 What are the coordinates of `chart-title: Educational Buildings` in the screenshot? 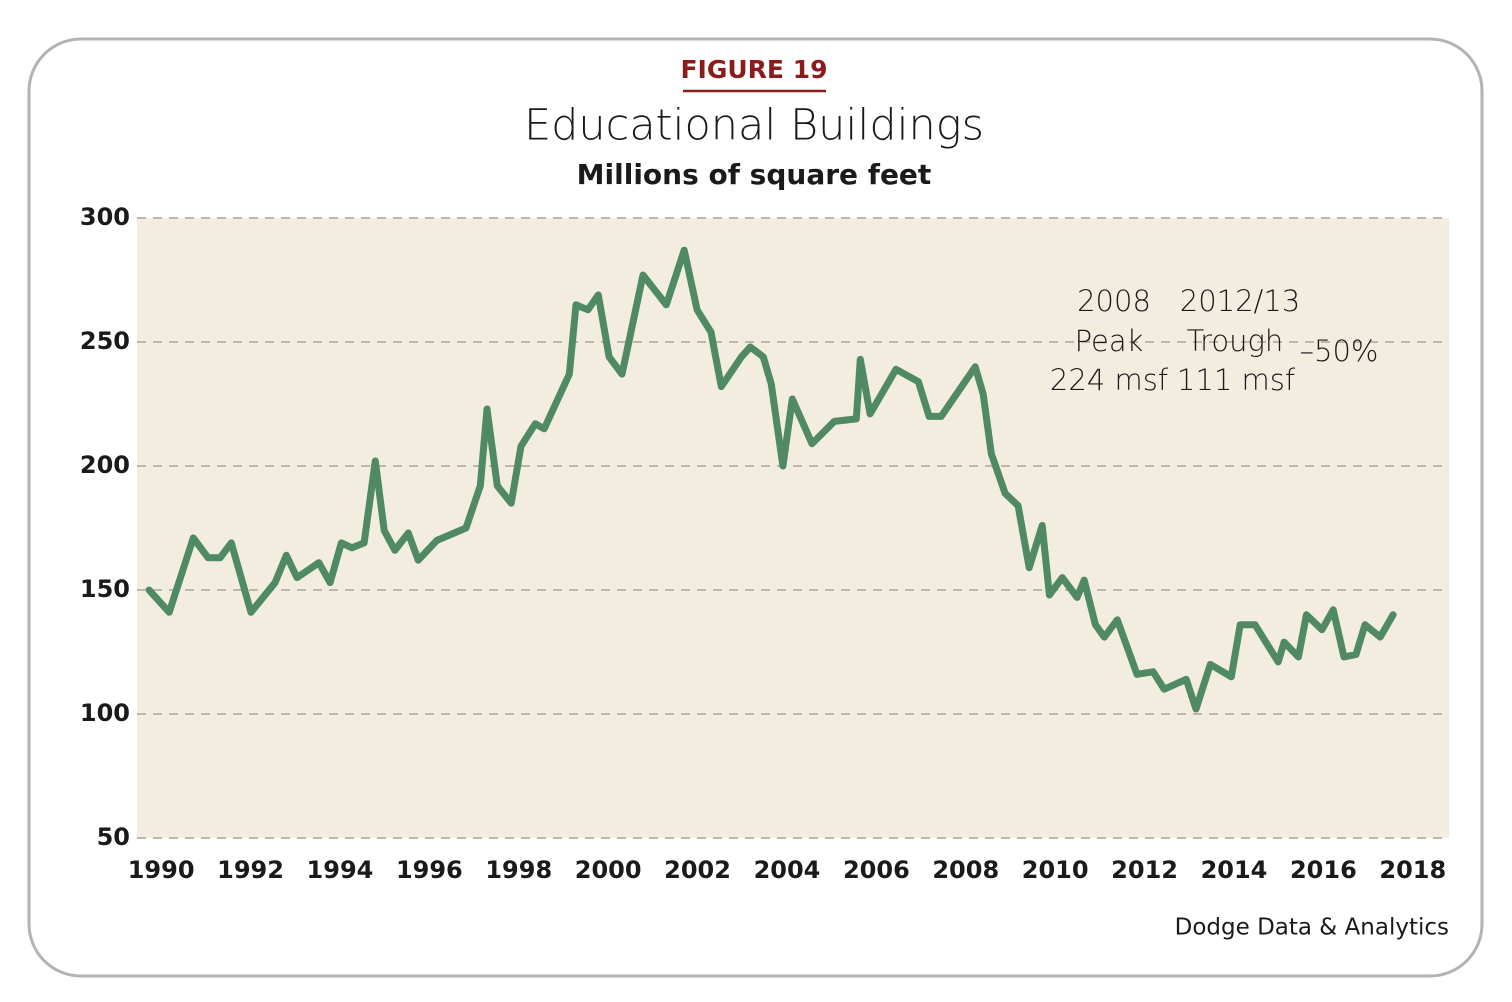 It's located at (754, 126).